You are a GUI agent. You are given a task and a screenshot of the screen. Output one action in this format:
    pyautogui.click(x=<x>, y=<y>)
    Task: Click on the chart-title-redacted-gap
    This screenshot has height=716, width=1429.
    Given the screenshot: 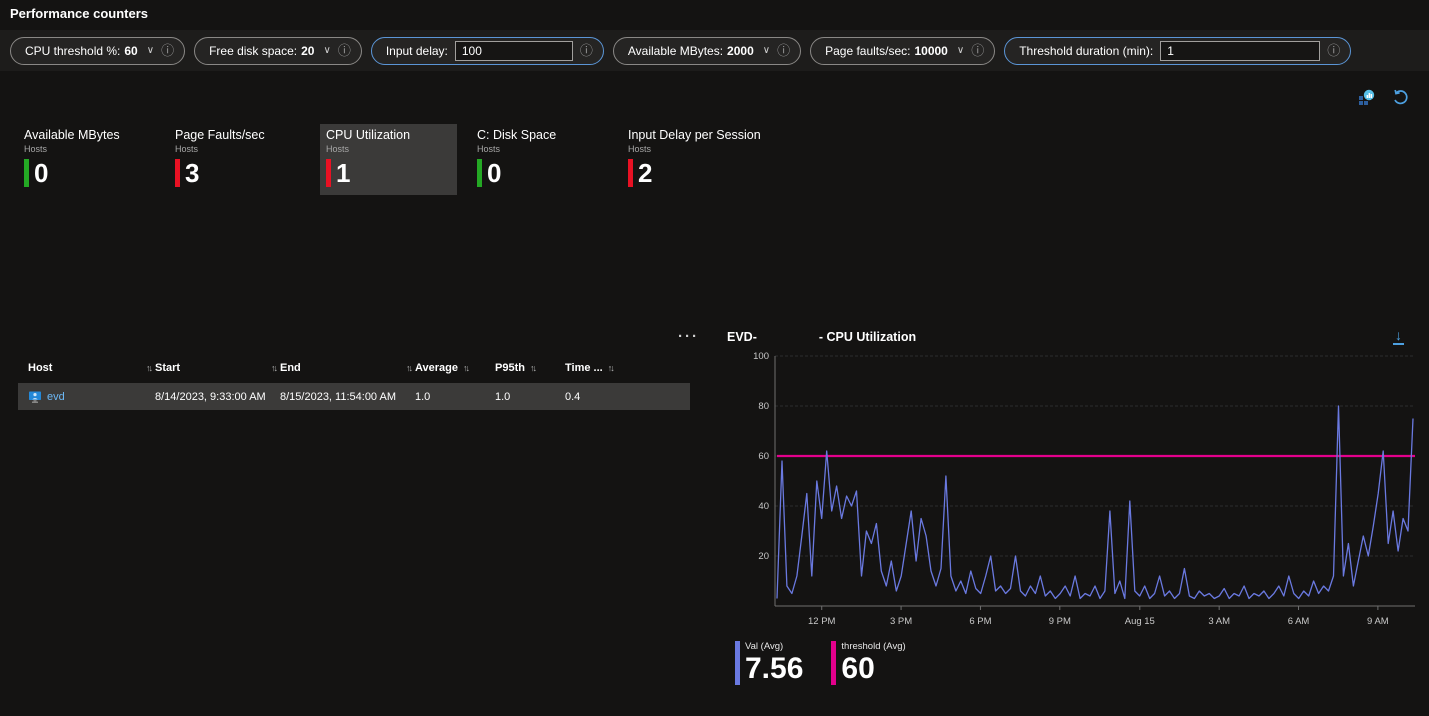 What is the action you would take?
    pyautogui.click(x=788, y=337)
    